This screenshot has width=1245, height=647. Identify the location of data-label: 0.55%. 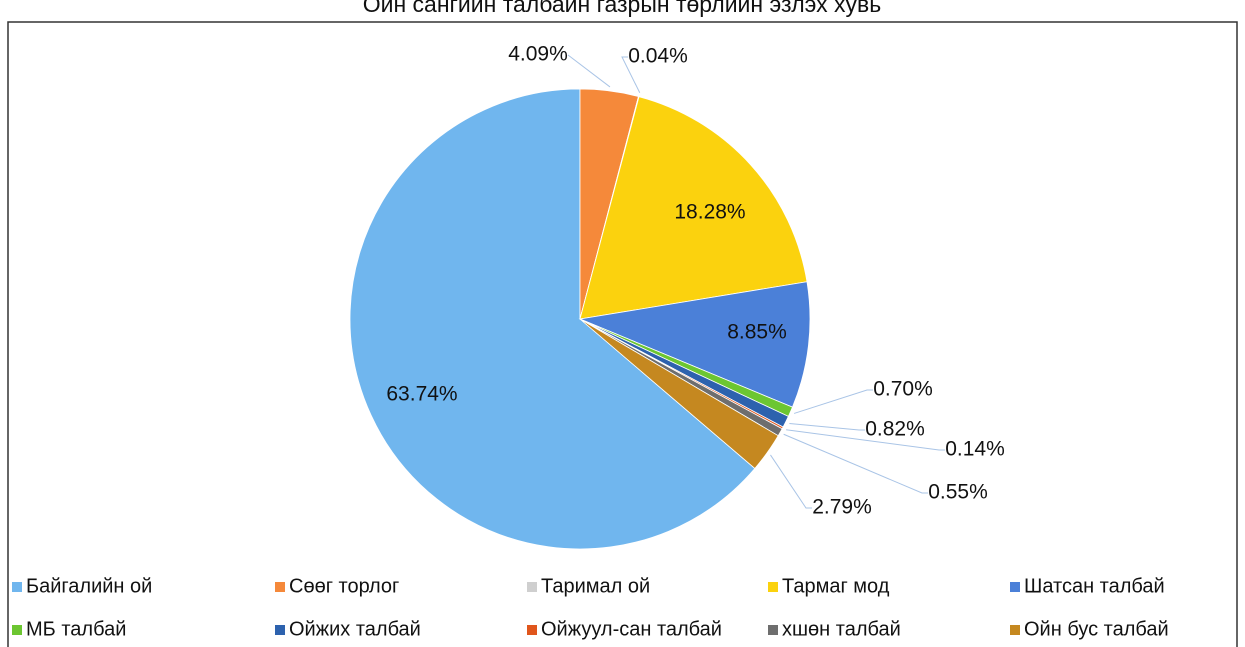
(958, 492).